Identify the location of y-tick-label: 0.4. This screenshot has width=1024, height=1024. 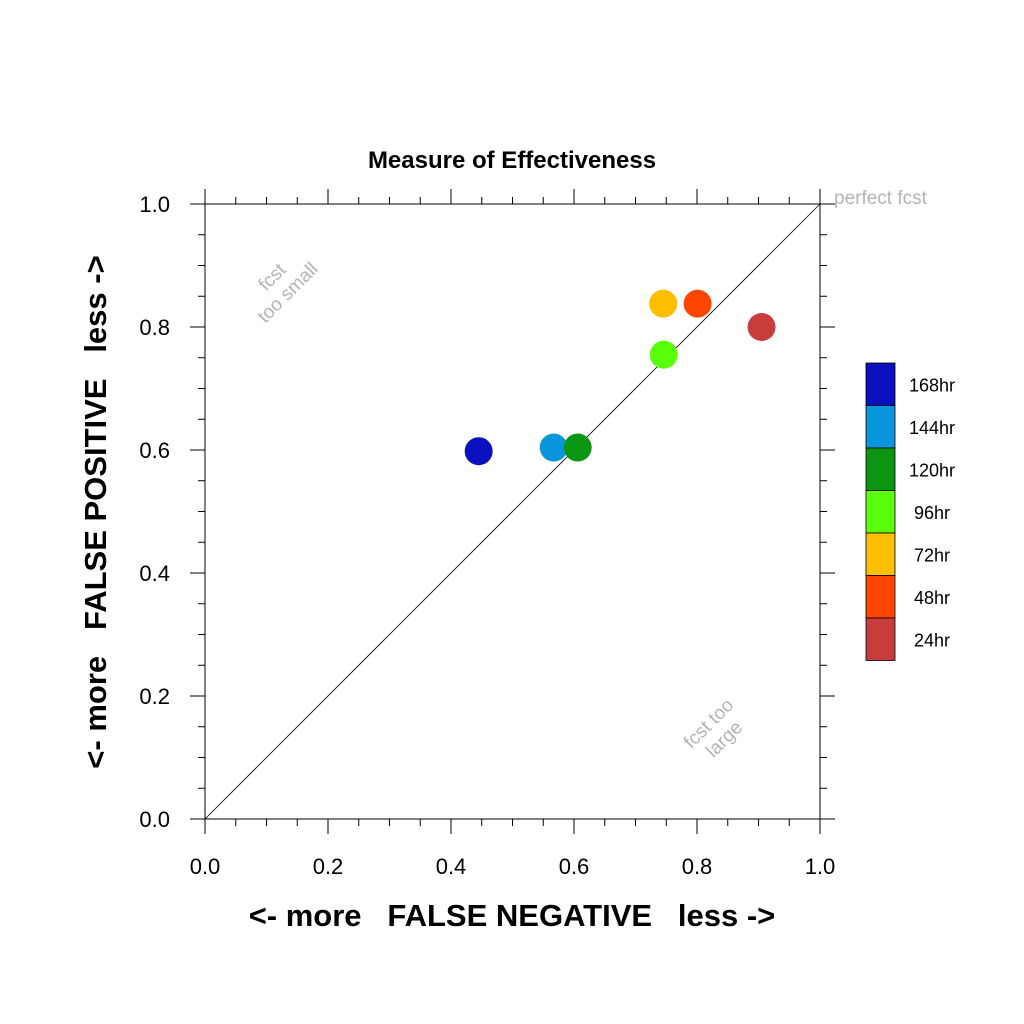
(154, 573).